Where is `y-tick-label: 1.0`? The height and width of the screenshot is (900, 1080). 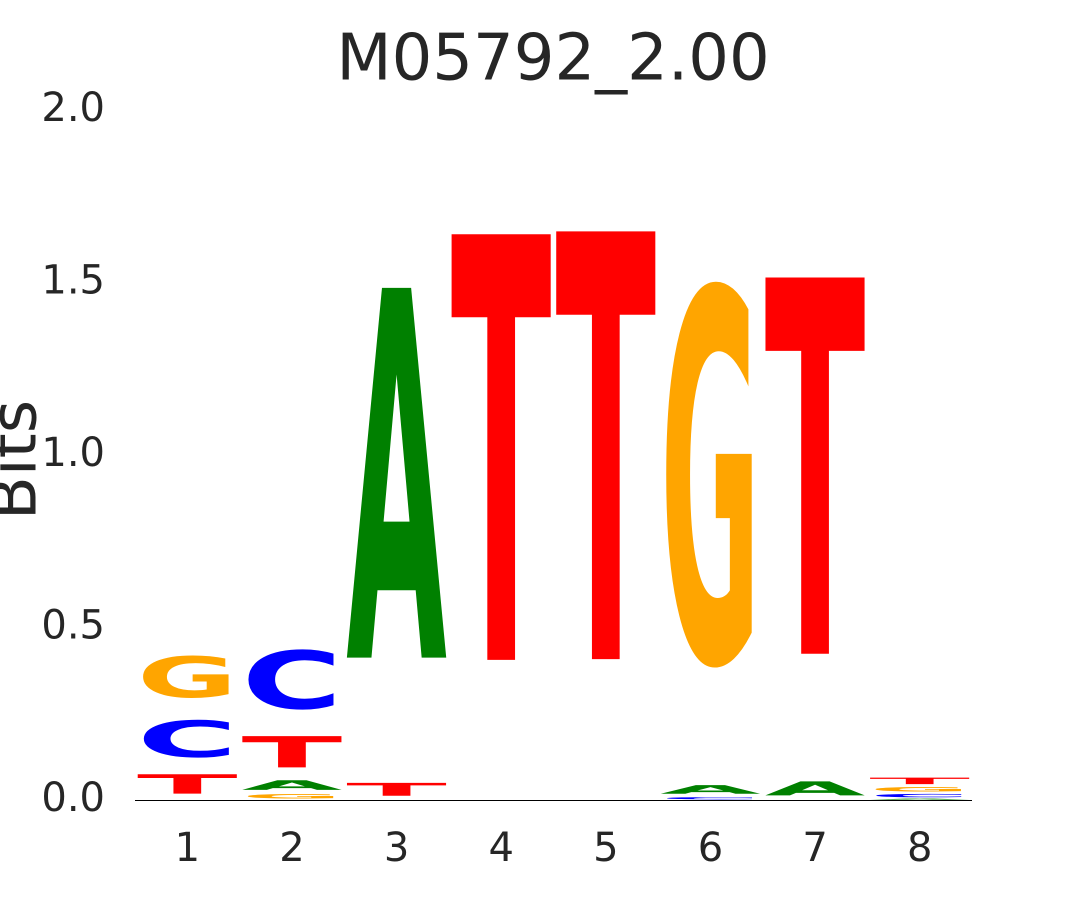 y-tick-label: 1.0 is located at coordinates (73, 453).